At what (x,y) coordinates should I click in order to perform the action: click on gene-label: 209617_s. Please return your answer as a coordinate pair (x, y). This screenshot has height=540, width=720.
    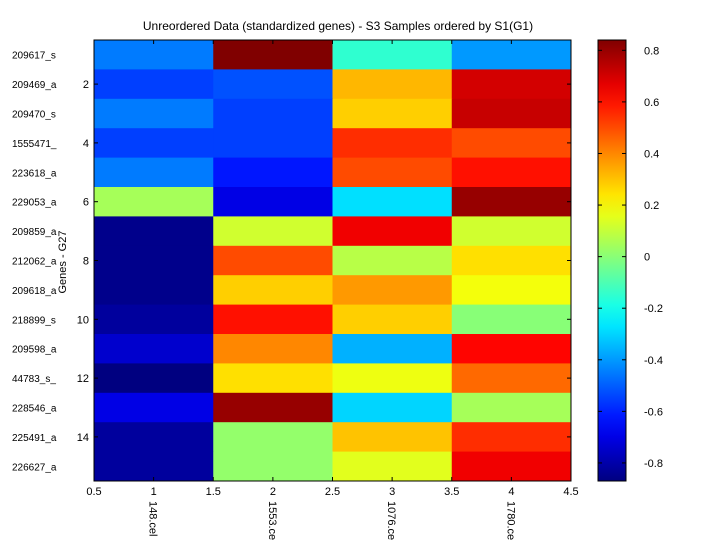
    Looking at the image, I should click on (34, 56).